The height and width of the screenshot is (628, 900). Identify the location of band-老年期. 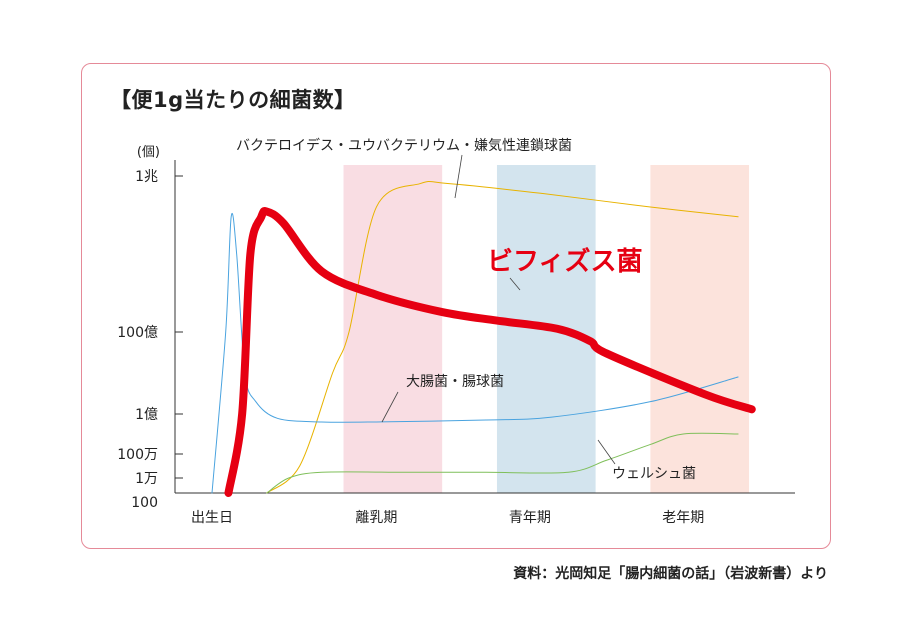
(700, 329).